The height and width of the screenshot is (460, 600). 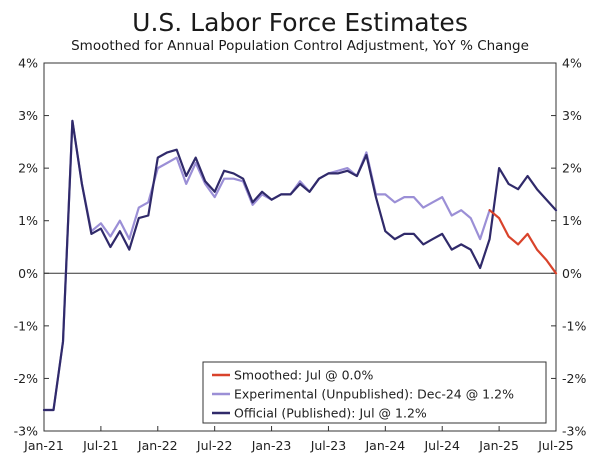 I want to click on y-tick-label-right: 3%, so click(x=572, y=115).